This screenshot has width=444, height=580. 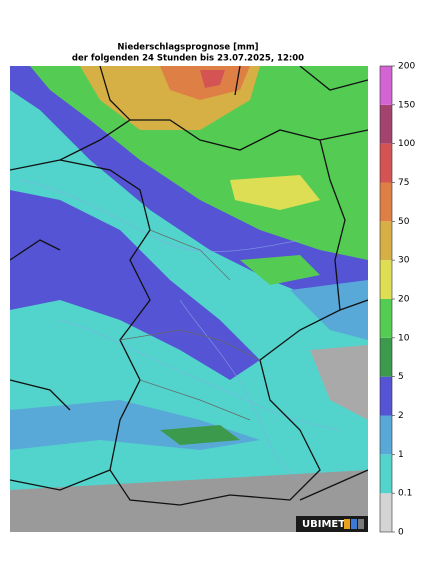 What do you see at coordinates (404, 300) in the screenshot?
I see `colorbar-label: 20` at bounding box center [404, 300].